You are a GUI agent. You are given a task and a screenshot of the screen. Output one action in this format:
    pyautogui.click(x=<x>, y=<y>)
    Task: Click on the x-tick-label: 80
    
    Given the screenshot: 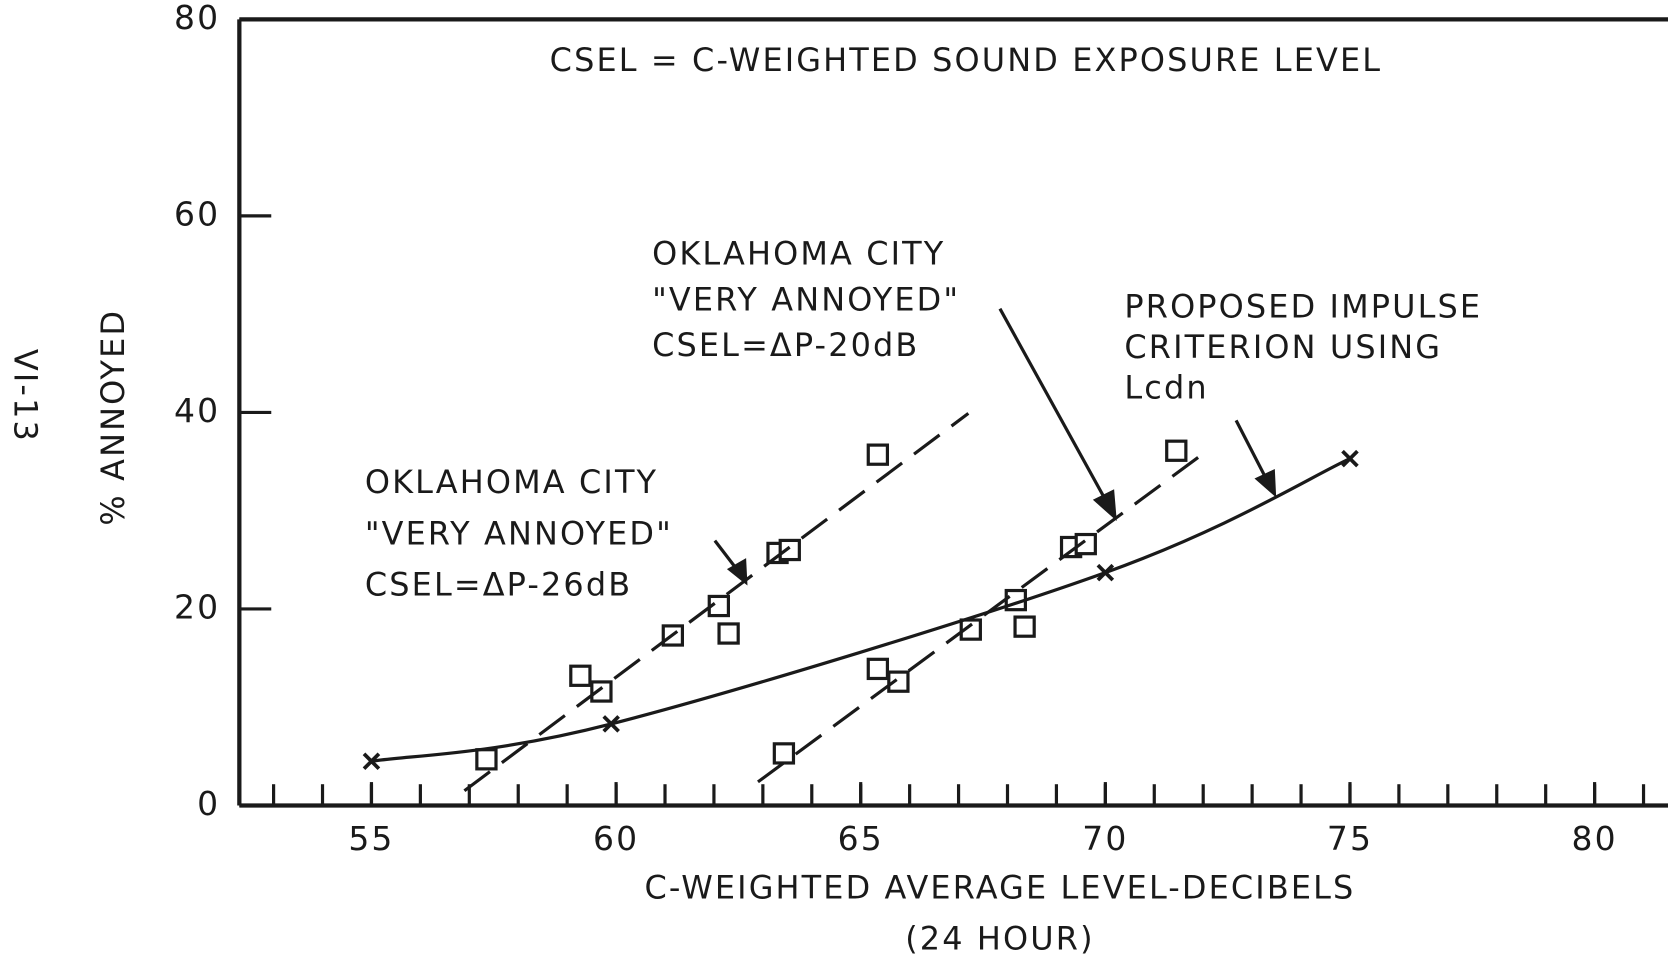 What is the action you would take?
    pyautogui.click(x=1595, y=838)
    